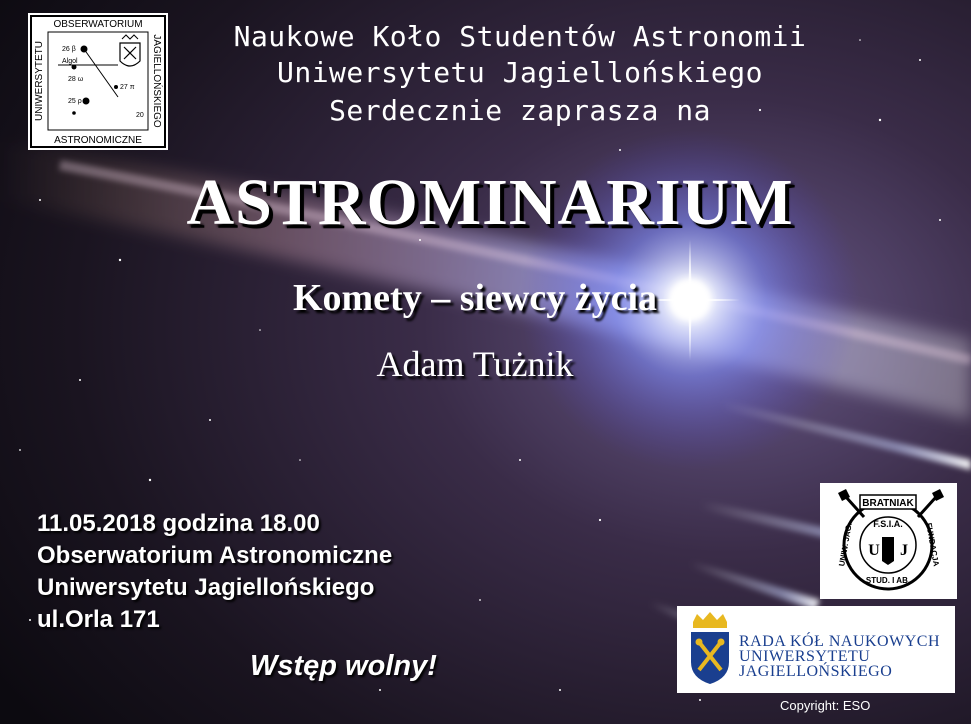 The image size is (971, 724). What do you see at coordinates (888, 503) in the screenshot?
I see `fsia-banner: BRATNIAK` at bounding box center [888, 503].